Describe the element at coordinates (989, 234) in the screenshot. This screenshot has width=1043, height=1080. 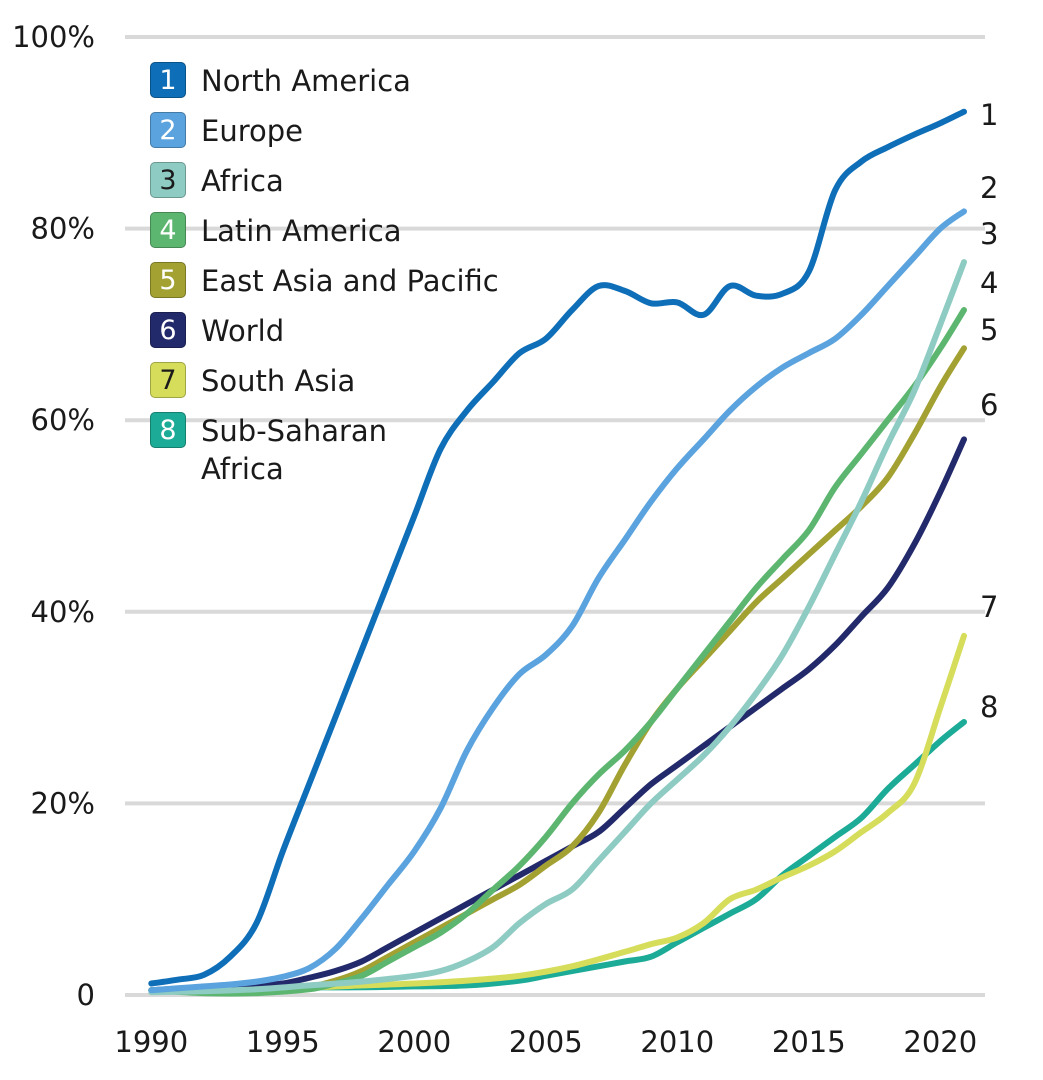
I see `end-label-3: 3` at that location.